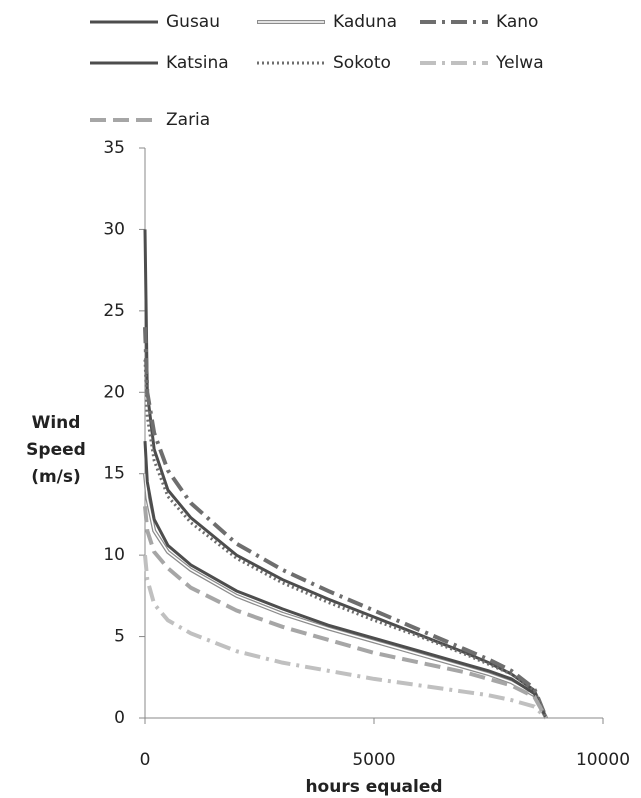 Image resolution: width=641 pixels, height=798 pixels. What do you see at coordinates (114, 311) in the screenshot?
I see `y-tick-label: 25` at bounding box center [114, 311].